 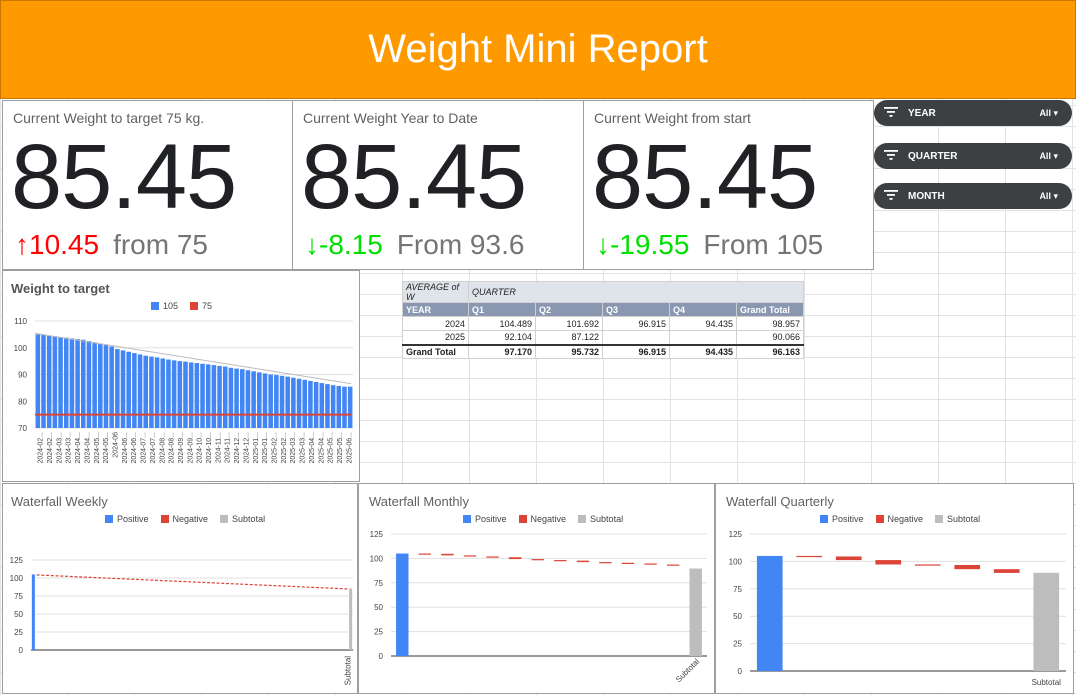 I want to click on scorecard-title: Current Weight to target 75 kg., so click(x=109, y=118).